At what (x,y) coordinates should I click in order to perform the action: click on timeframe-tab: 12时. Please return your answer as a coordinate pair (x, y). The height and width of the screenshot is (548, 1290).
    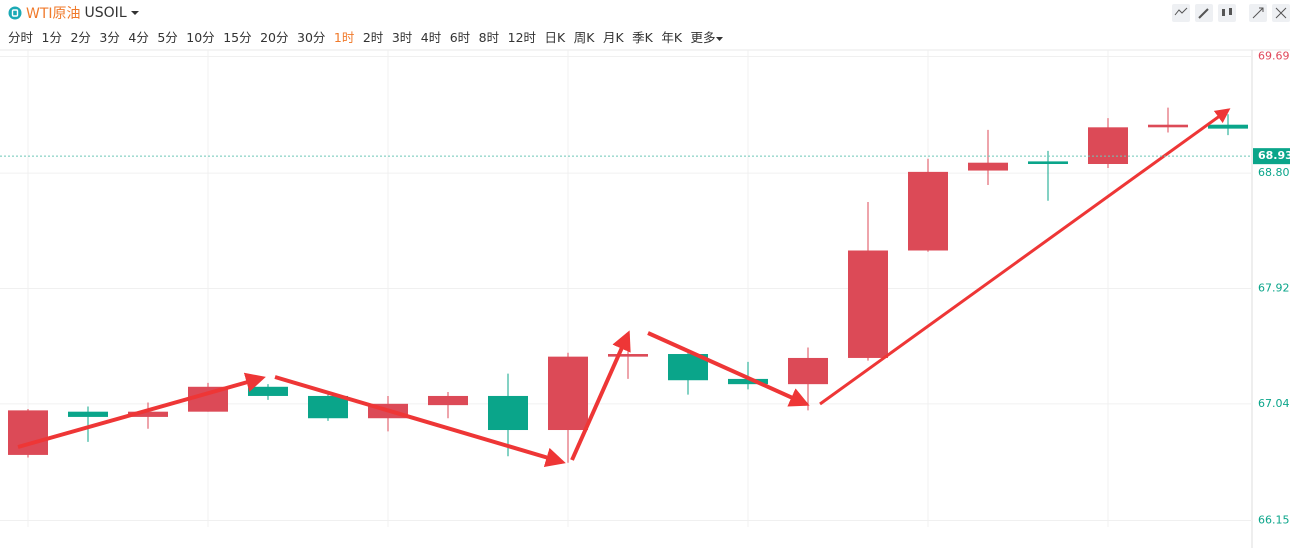
    Looking at the image, I should click on (522, 37).